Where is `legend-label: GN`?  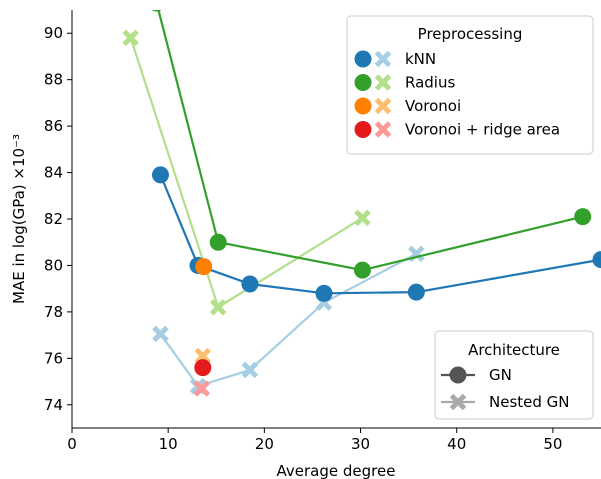
legend-label: GN is located at coordinates (500, 375).